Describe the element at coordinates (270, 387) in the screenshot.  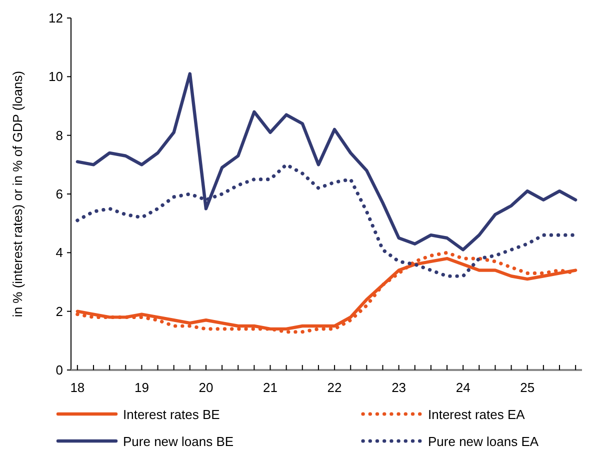
I see `x-tick-label: 21` at that location.